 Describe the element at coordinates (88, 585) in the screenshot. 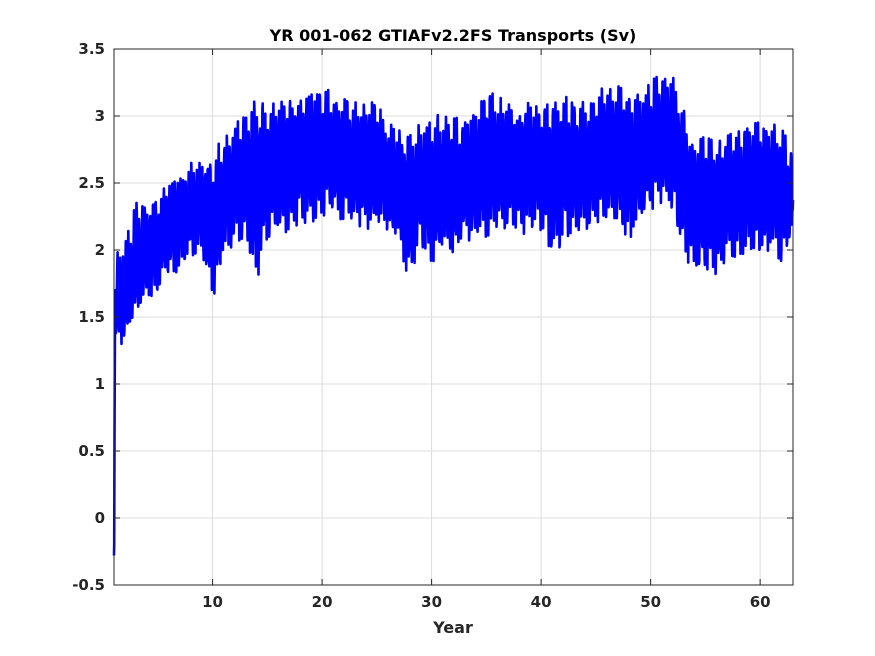

I see `y-tick-label: -0.5` at that location.